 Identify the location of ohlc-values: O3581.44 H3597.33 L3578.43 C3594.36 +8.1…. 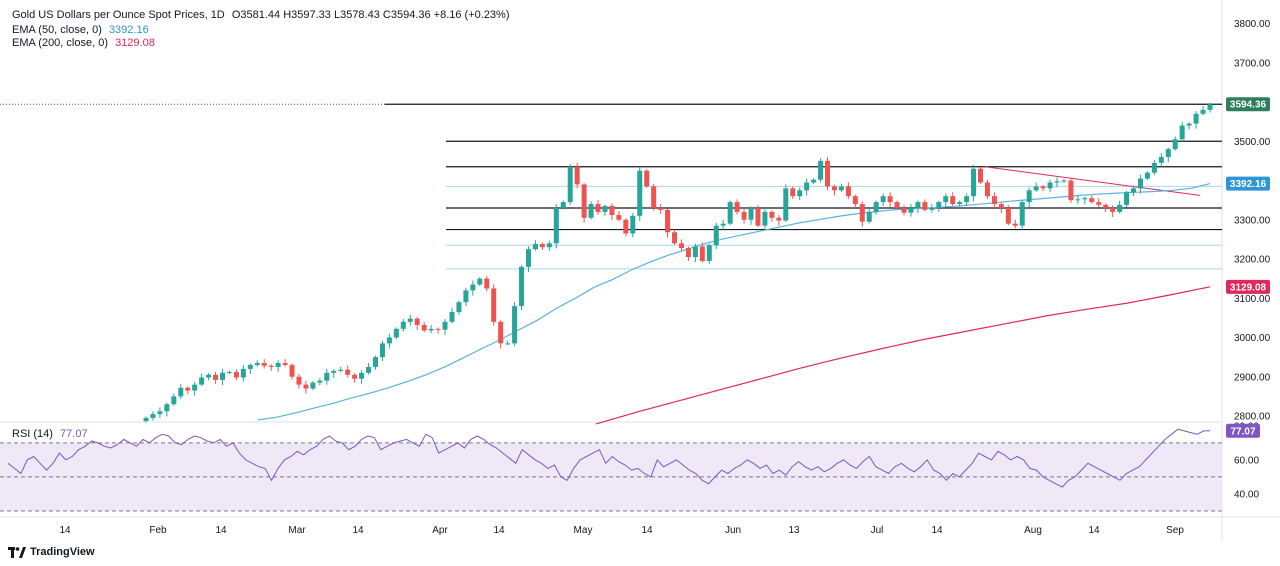
(370, 15).